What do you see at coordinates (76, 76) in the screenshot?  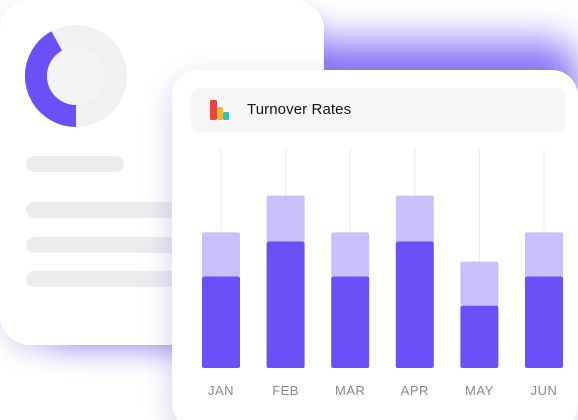 I see `donut-chart-icon` at bounding box center [76, 76].